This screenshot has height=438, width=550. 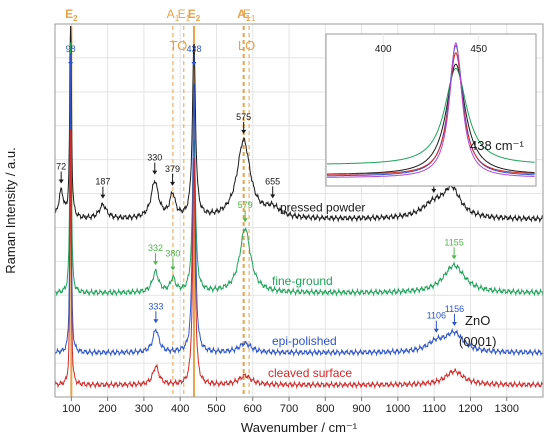 I want to click on x-tick-label: 1300, so click(x=506, y=409).